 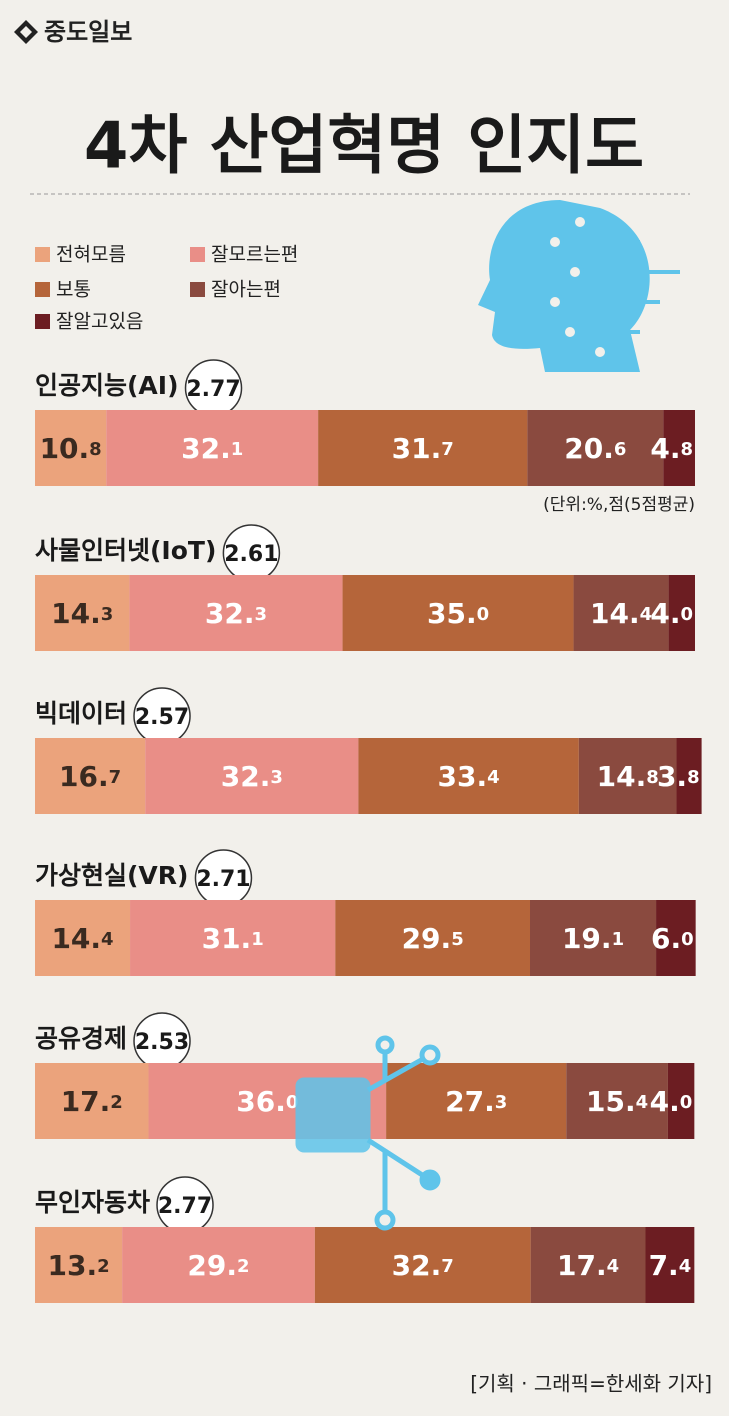 I want to click on category-label: 무인자동차, so click(x=92, y=1202).